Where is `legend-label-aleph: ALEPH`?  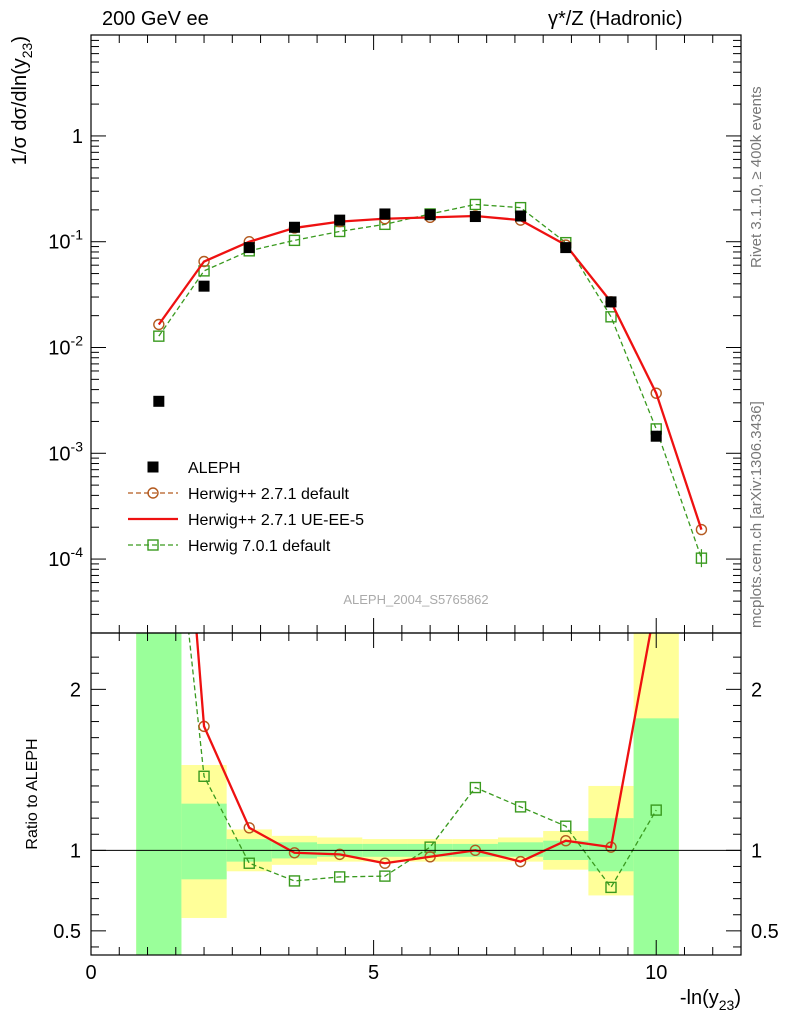
legend-label-aleph: ALEPH is located at coordinates (214, 468).